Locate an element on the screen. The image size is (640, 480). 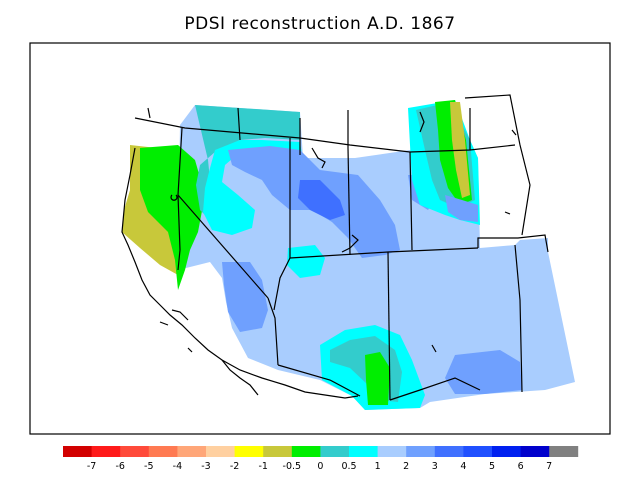
map-title: PDSI reconstruction A.D. 1867 is located at coordinates (320, 24).